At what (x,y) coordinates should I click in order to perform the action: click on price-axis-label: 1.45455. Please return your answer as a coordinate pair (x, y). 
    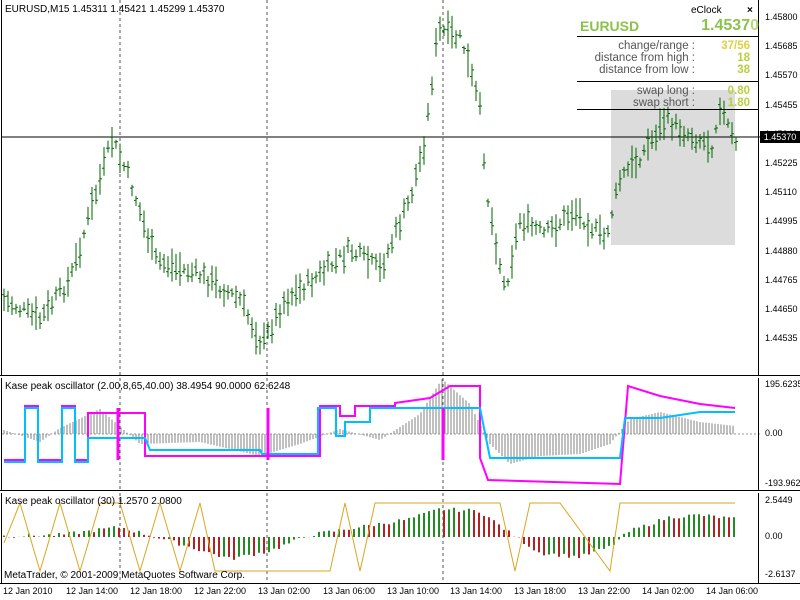
    Looking at the image, I should click on (781, 104).